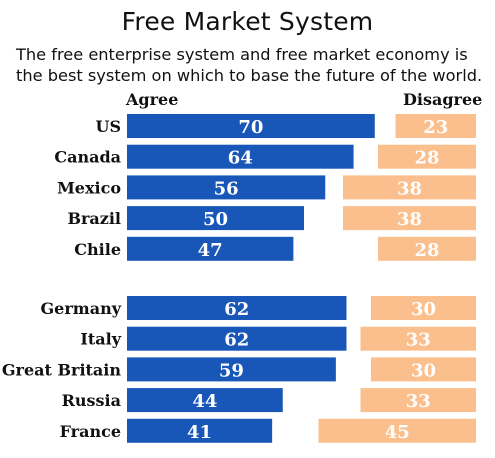 The height and width of the screenshot is (458, 495). I want to click on agree-bar-germany, so click(237, 308).